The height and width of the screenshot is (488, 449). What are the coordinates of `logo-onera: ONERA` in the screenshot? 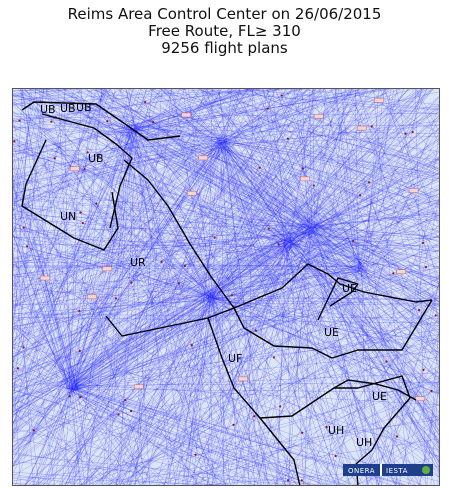 It's located at (361, 471).